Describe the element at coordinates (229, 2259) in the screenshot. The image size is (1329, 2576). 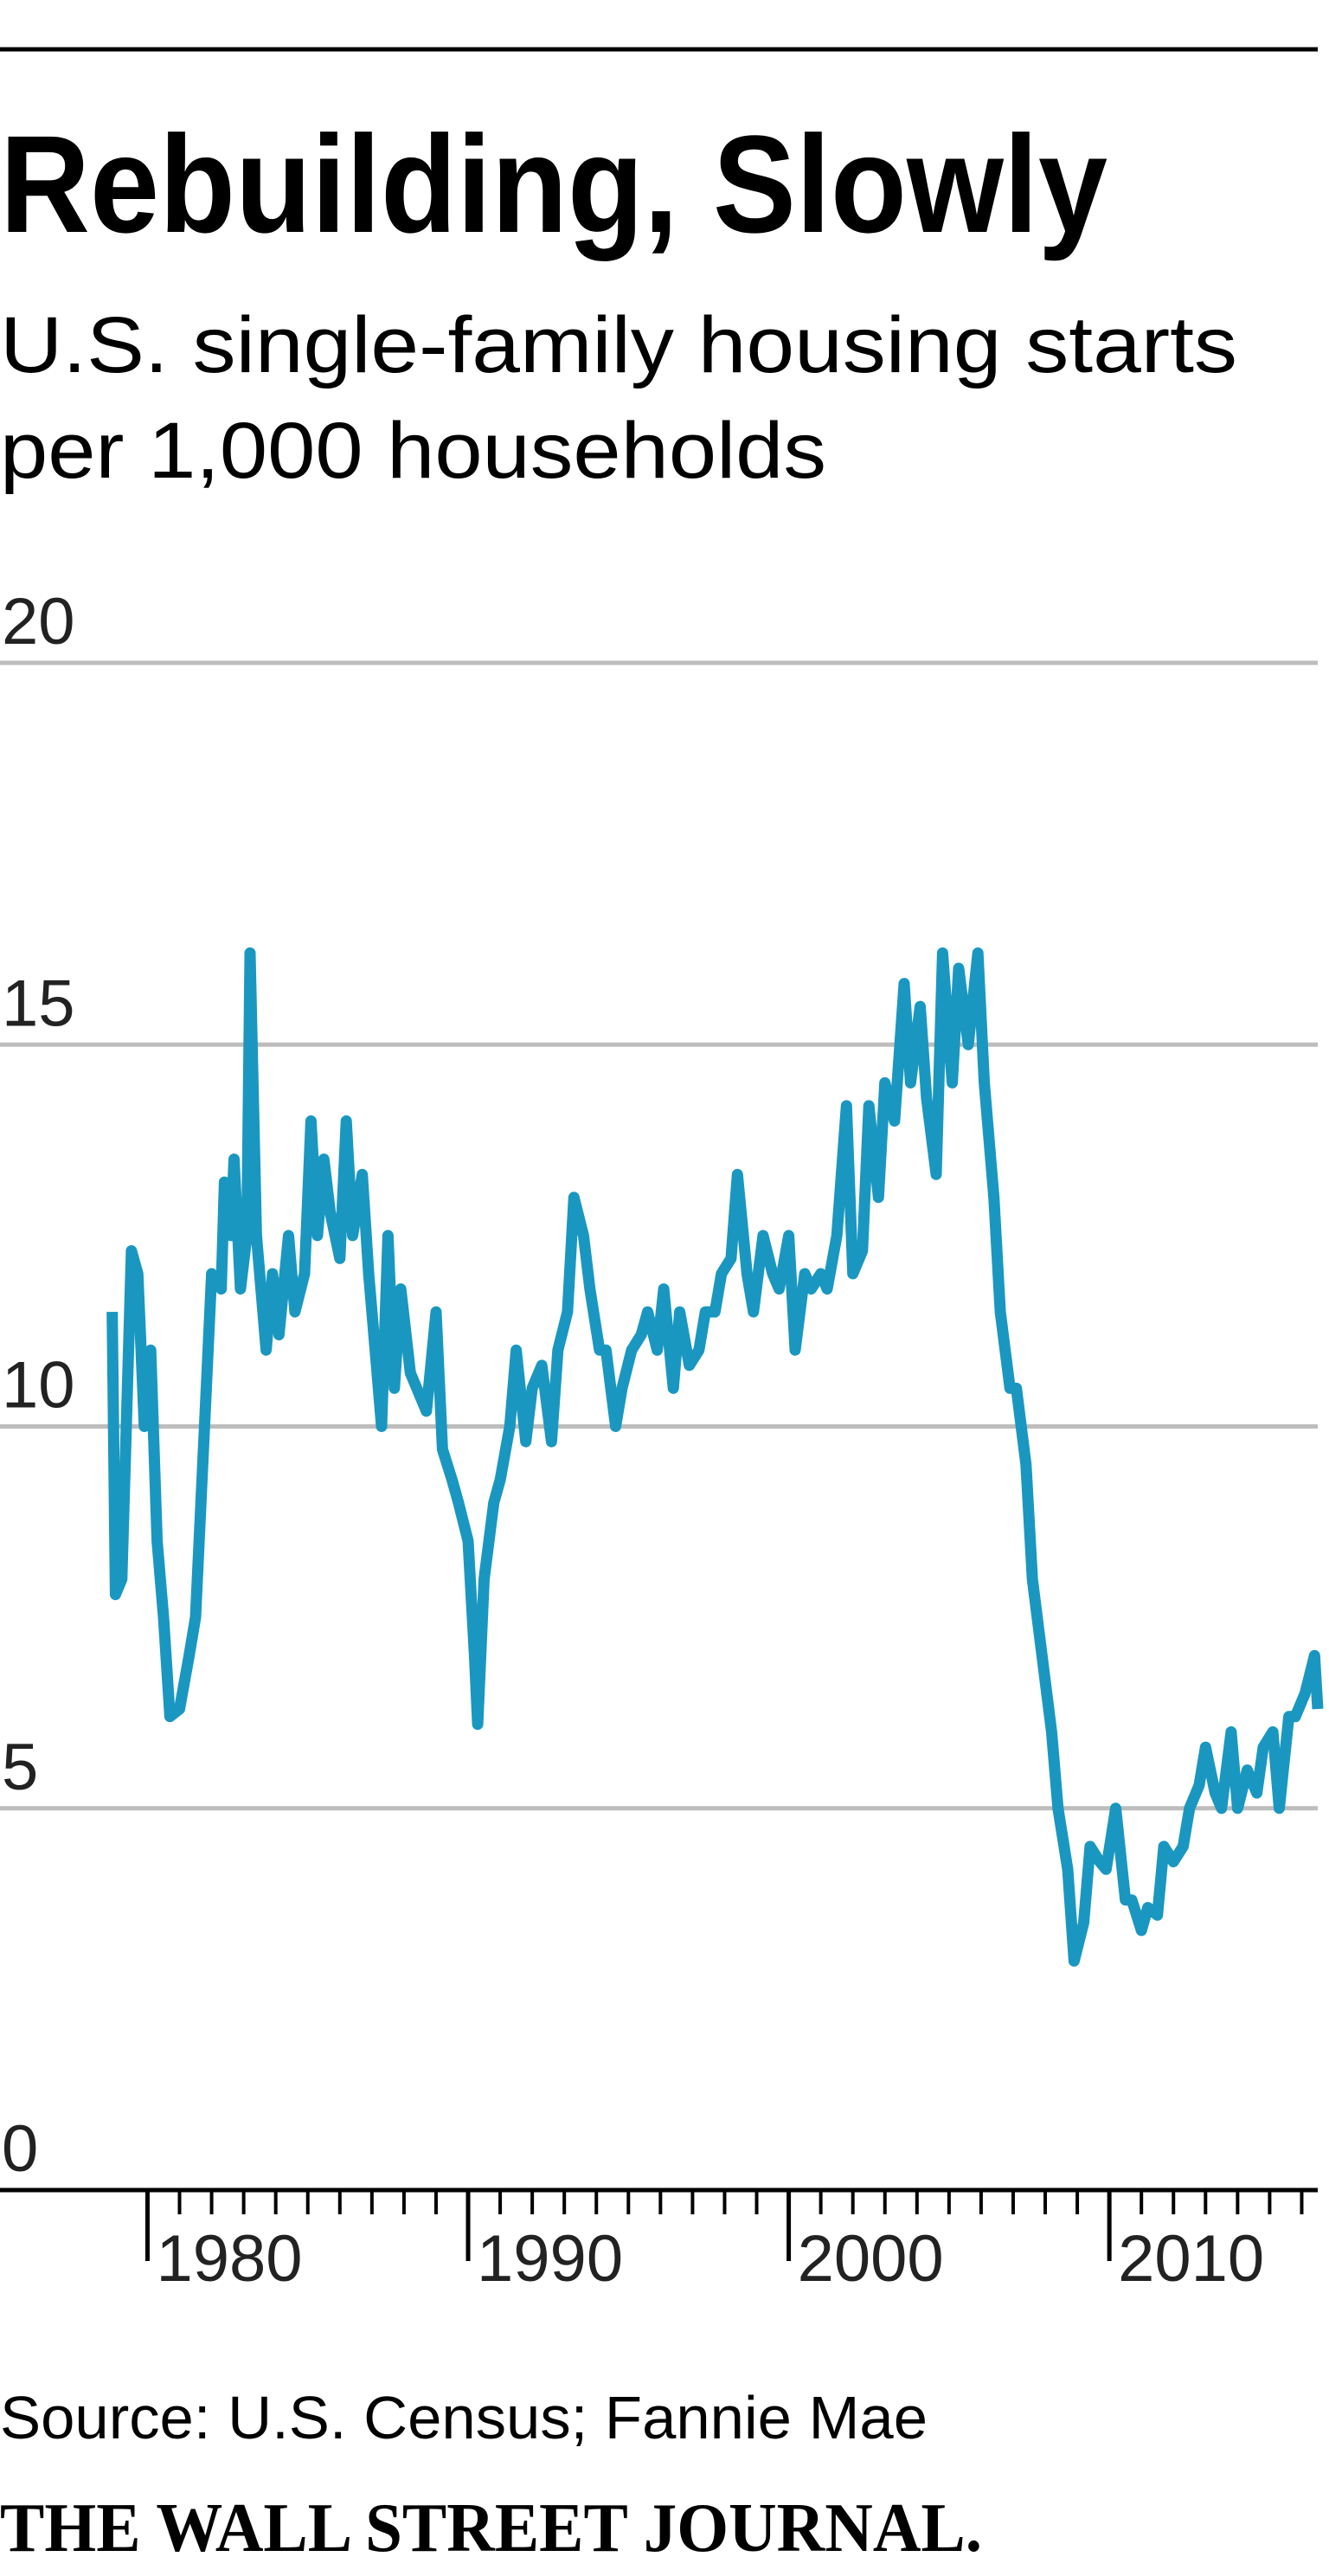
I see `x-tick-label: 1980` at that location.